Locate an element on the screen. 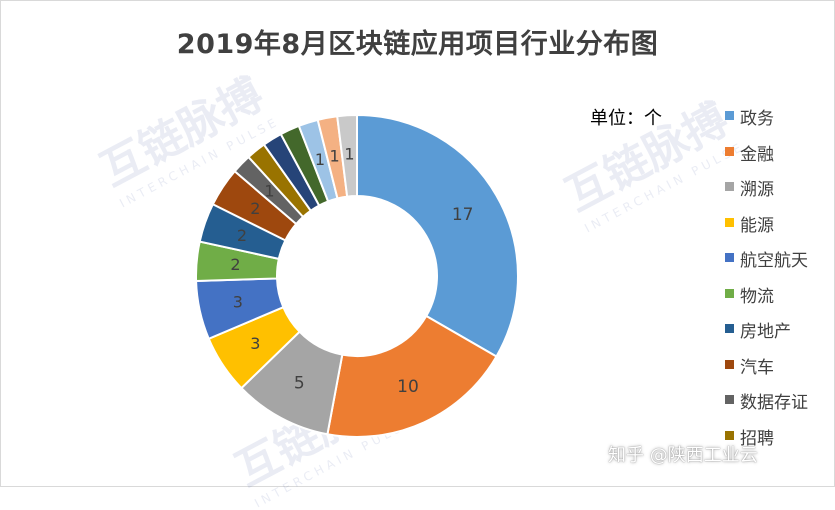  legend-label-3: 溯源 is located at coordinates (757, 190).